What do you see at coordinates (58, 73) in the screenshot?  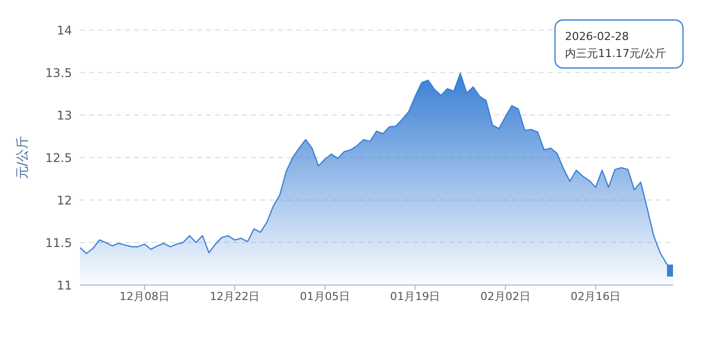 I see `y-tick-label: 13.5` at bounding box center [58, 73].